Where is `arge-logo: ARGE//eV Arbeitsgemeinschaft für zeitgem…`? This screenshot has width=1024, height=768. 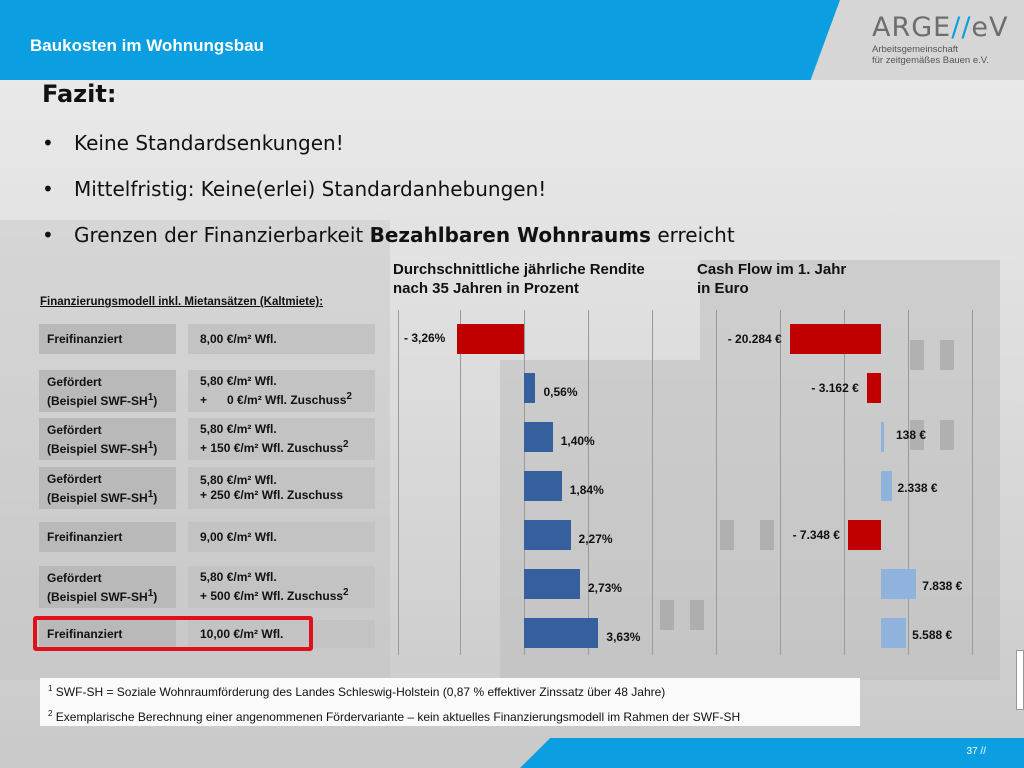
arge-logo: ARGE//eV Arbeitsgemeinschaft für zeitgem… is located at coordinates (942, 42).